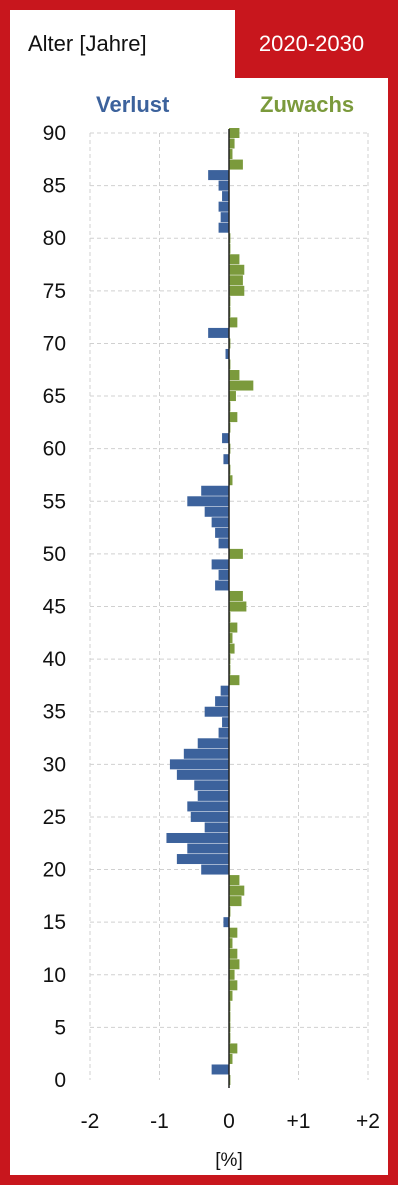 The image size is (398, 1185). What do you see at coordinates (54, 186) in the screenshot?
I see `y-tick-label: 85` at bounding box center [54, 186].